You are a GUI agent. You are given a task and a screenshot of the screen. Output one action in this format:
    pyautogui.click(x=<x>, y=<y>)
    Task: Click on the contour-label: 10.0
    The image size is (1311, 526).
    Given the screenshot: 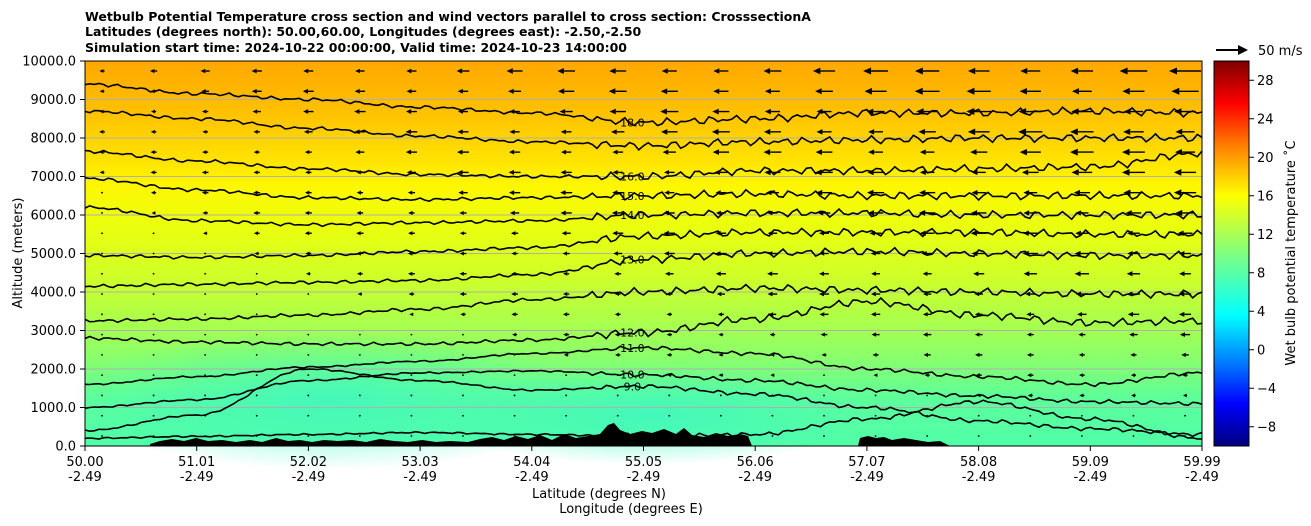 What is the action you would take?
    pyautogui.click(x=632, y=375)
    